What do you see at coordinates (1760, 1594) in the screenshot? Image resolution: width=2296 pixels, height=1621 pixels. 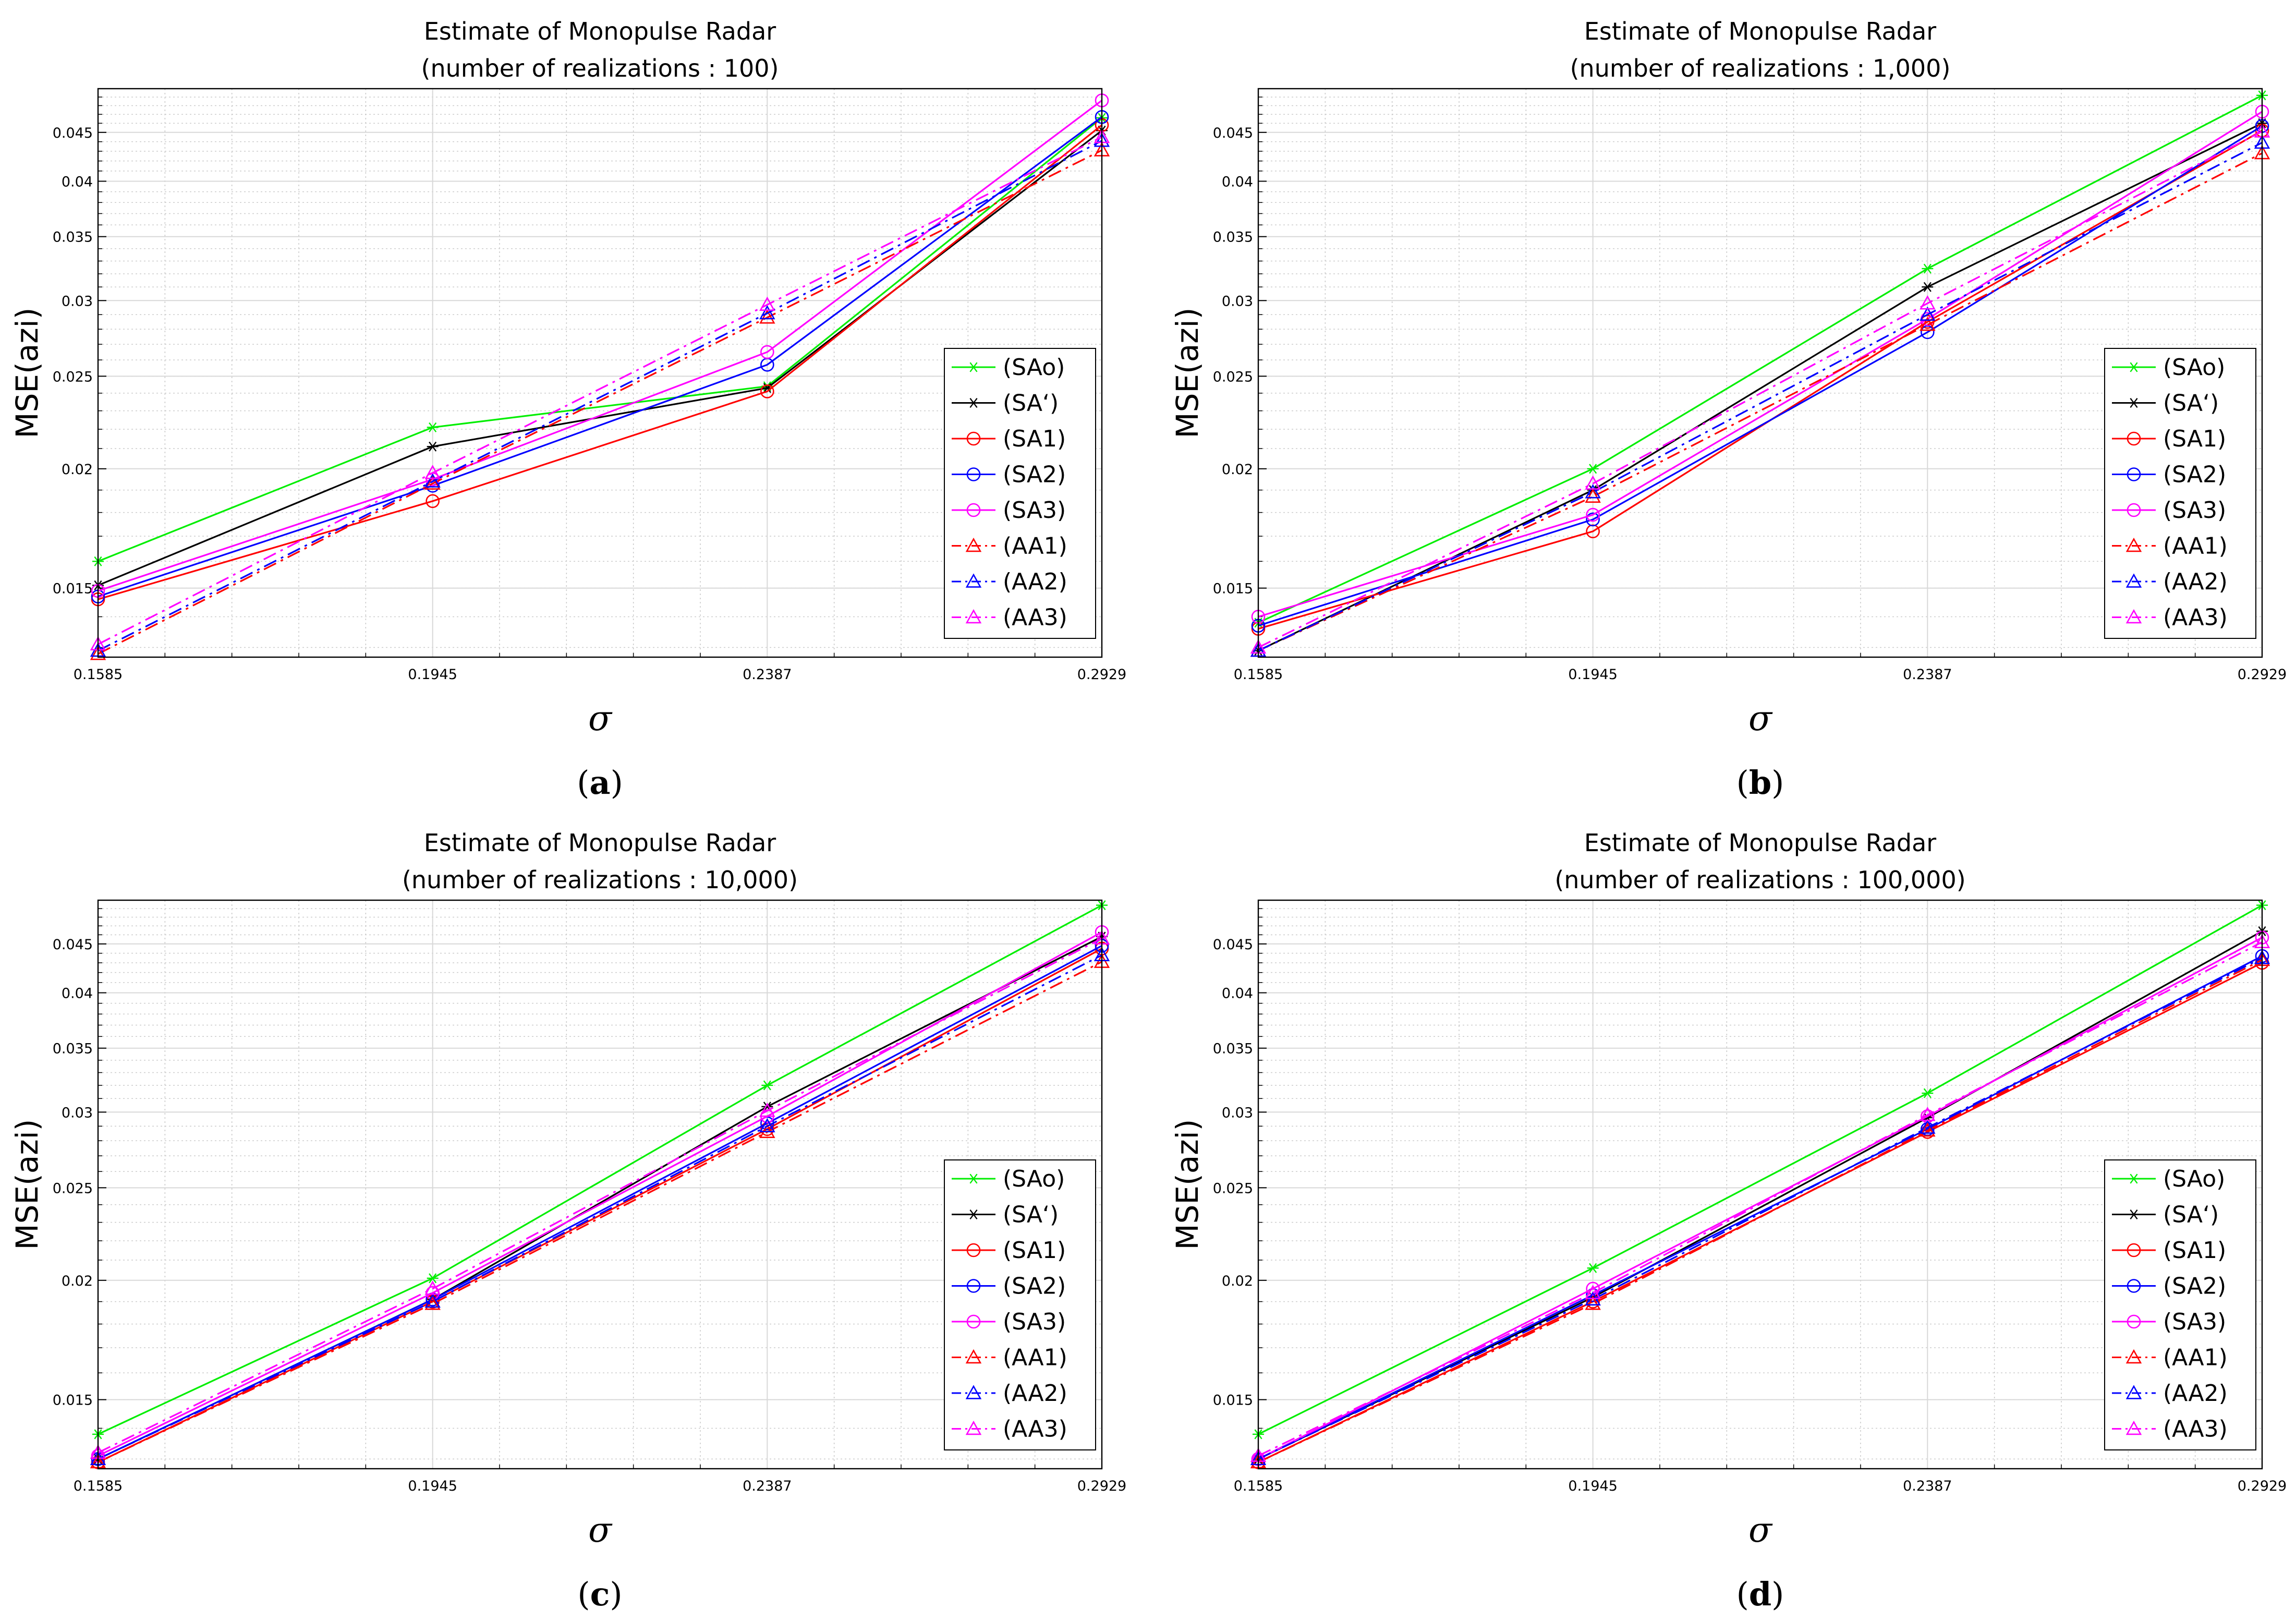 I see `panel-label: (d)` at bounding box center [1760, 1594].